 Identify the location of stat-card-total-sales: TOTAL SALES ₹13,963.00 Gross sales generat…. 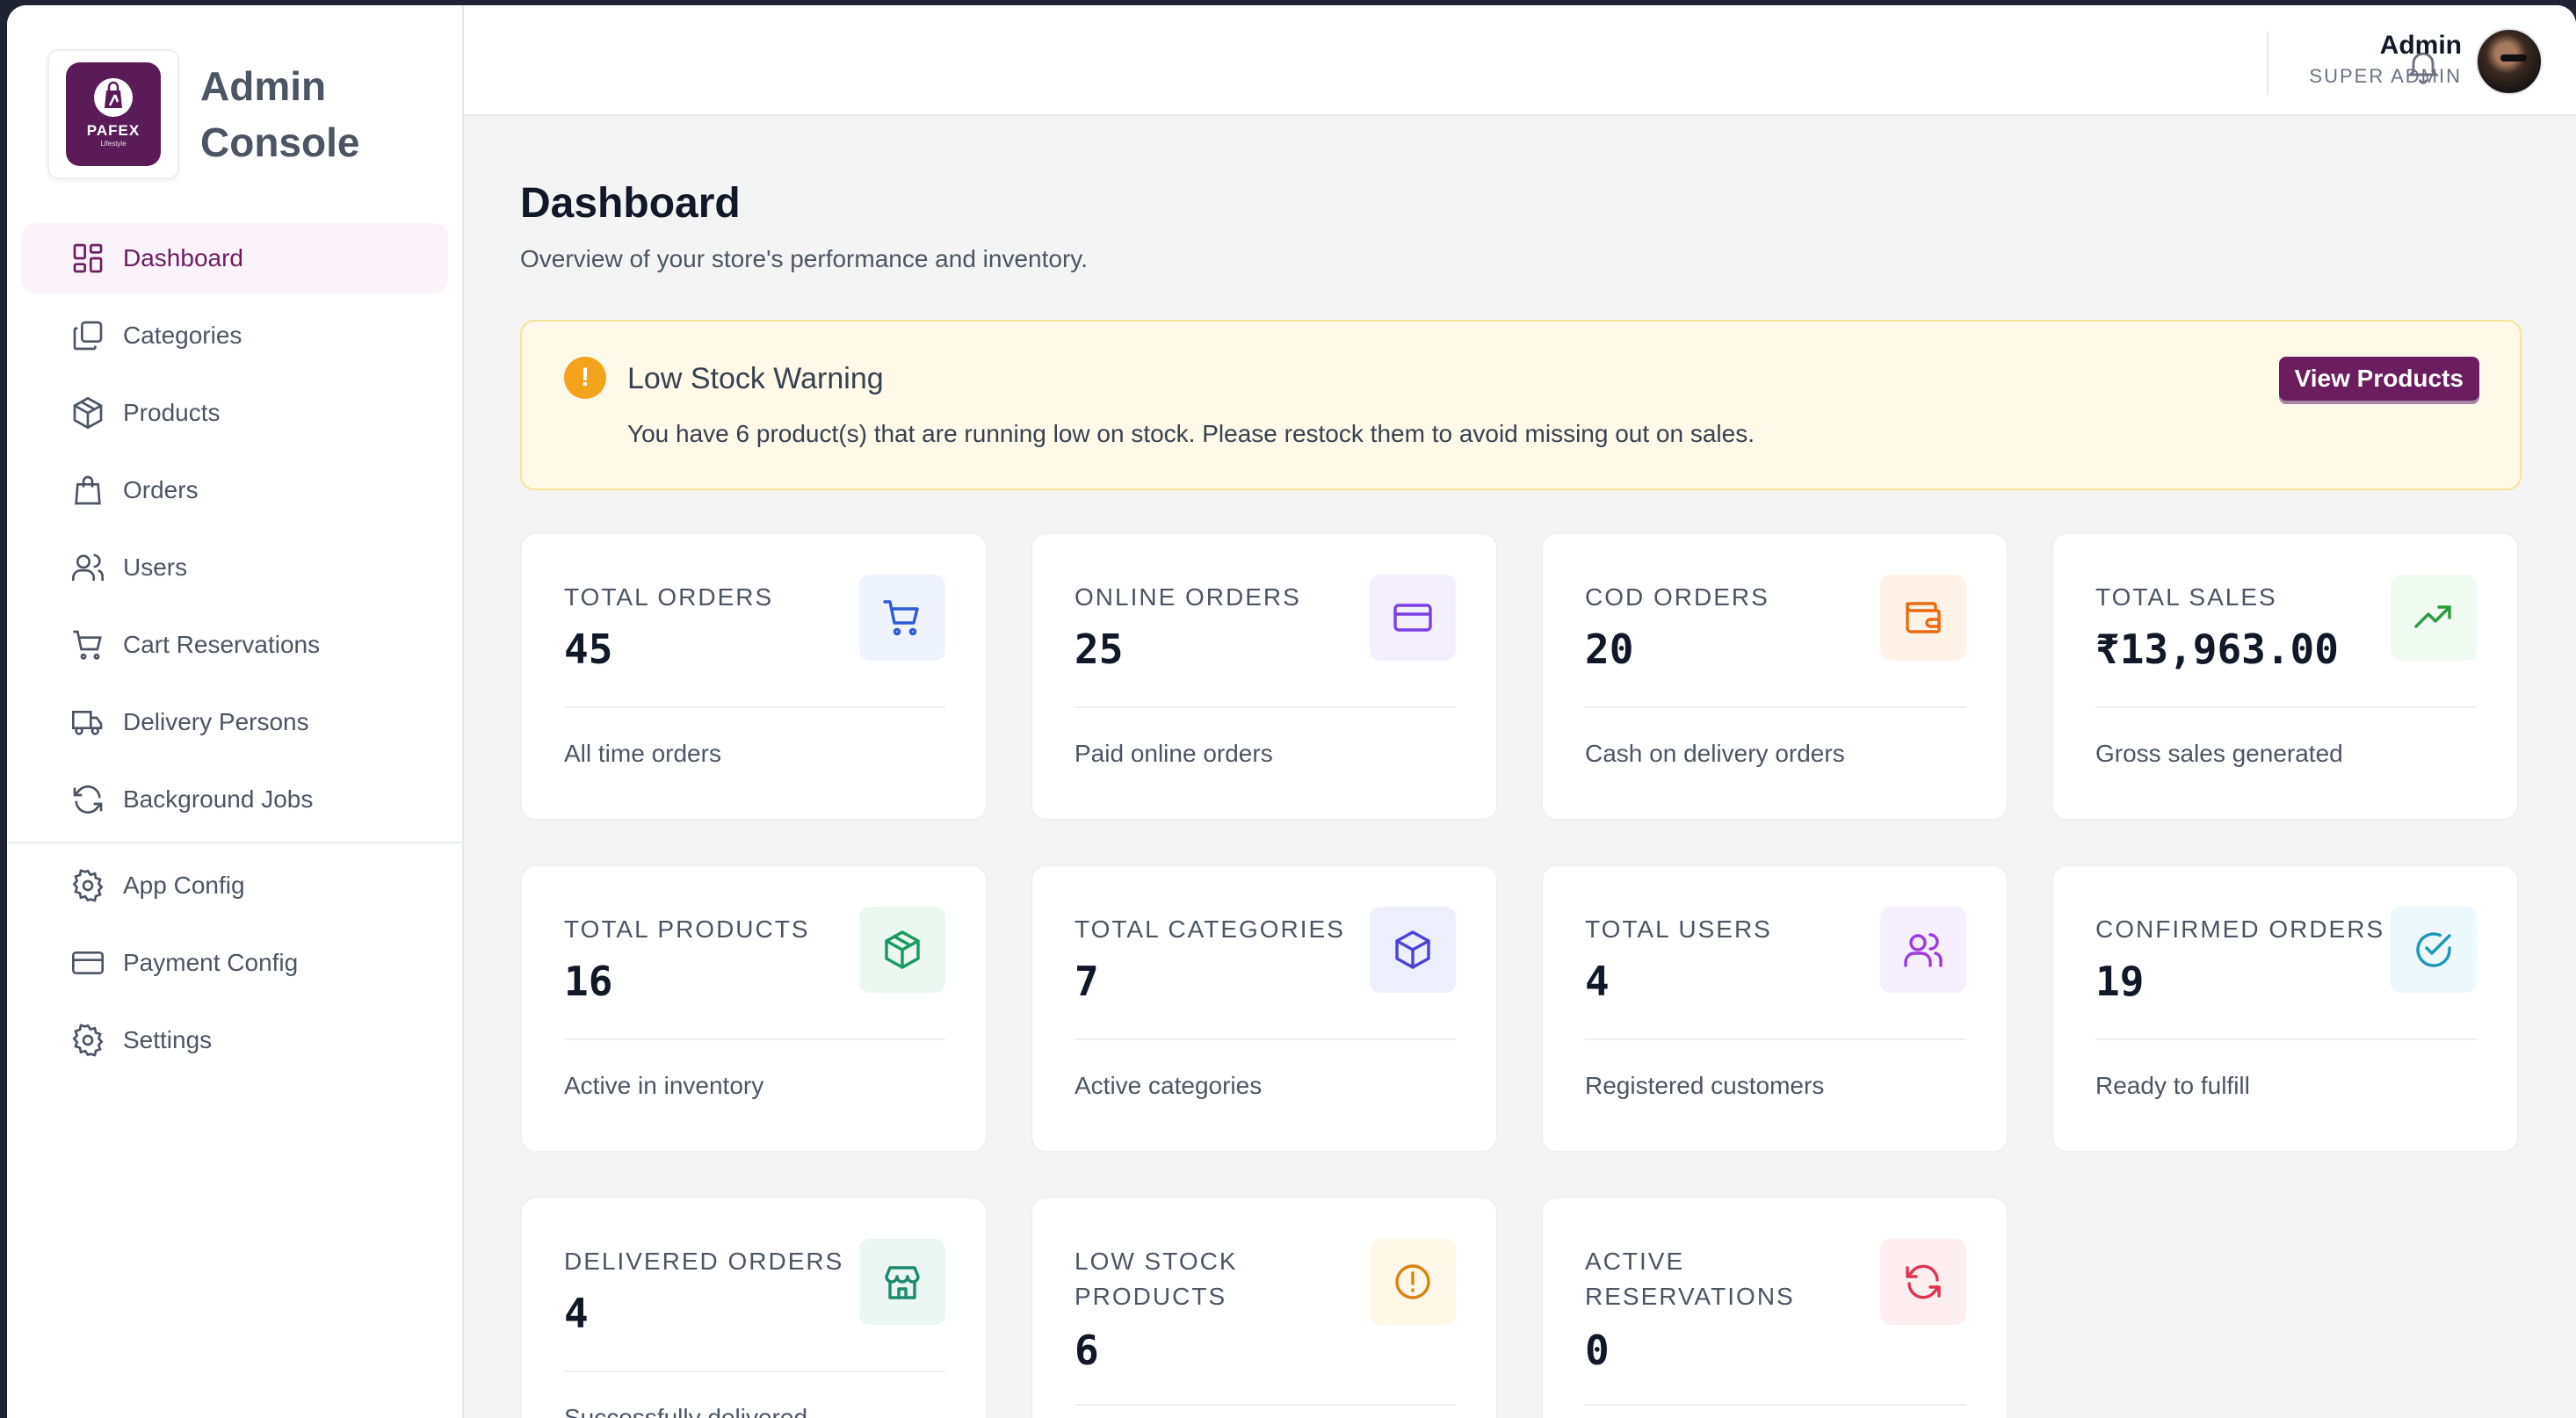
(2285, 676).